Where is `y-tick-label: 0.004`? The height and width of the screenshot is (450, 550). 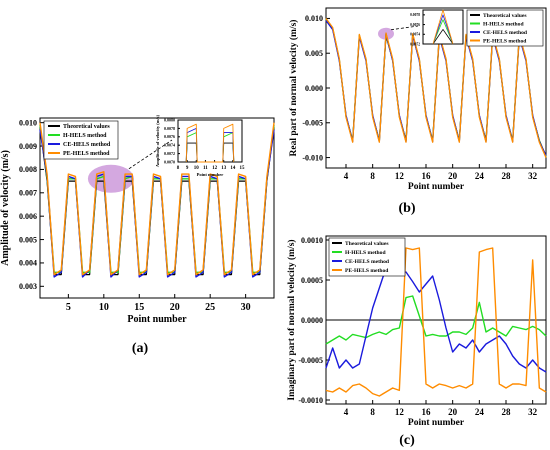
y-tick-label: 0.004 is located at coordinates (28, 263).